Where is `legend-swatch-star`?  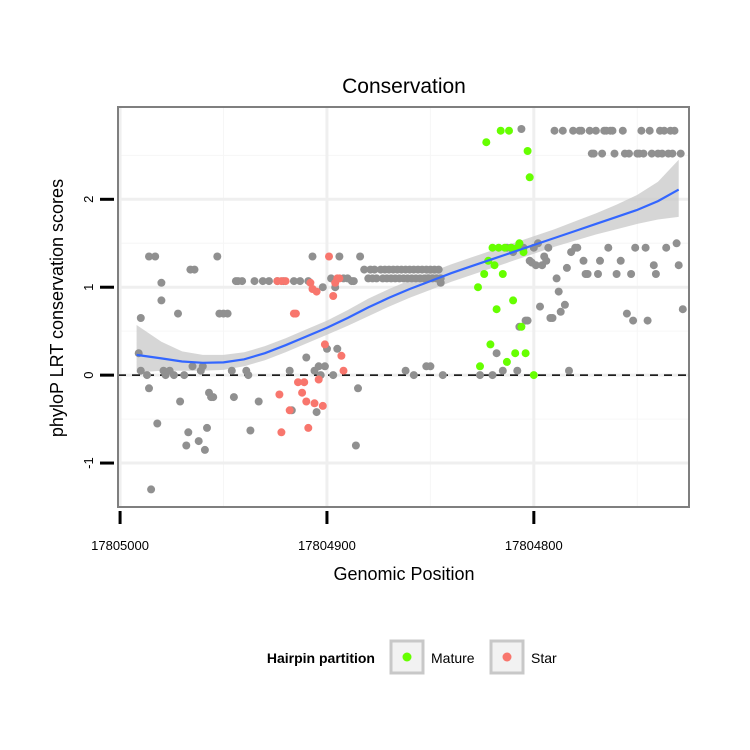
legend-swatch-star is located at coordinates (507, 657).